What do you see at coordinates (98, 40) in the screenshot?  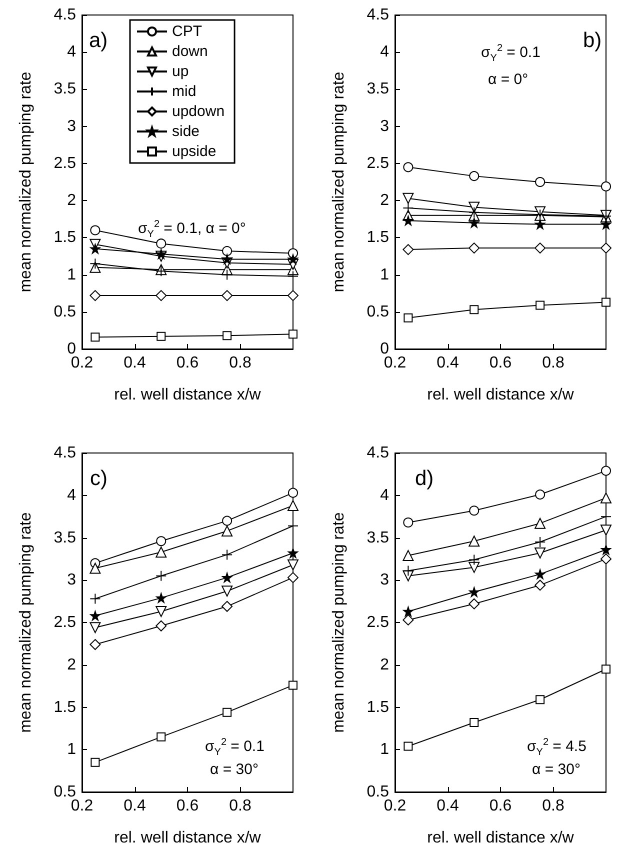 I see `annotation: a)` at bounding box center [98, 40].